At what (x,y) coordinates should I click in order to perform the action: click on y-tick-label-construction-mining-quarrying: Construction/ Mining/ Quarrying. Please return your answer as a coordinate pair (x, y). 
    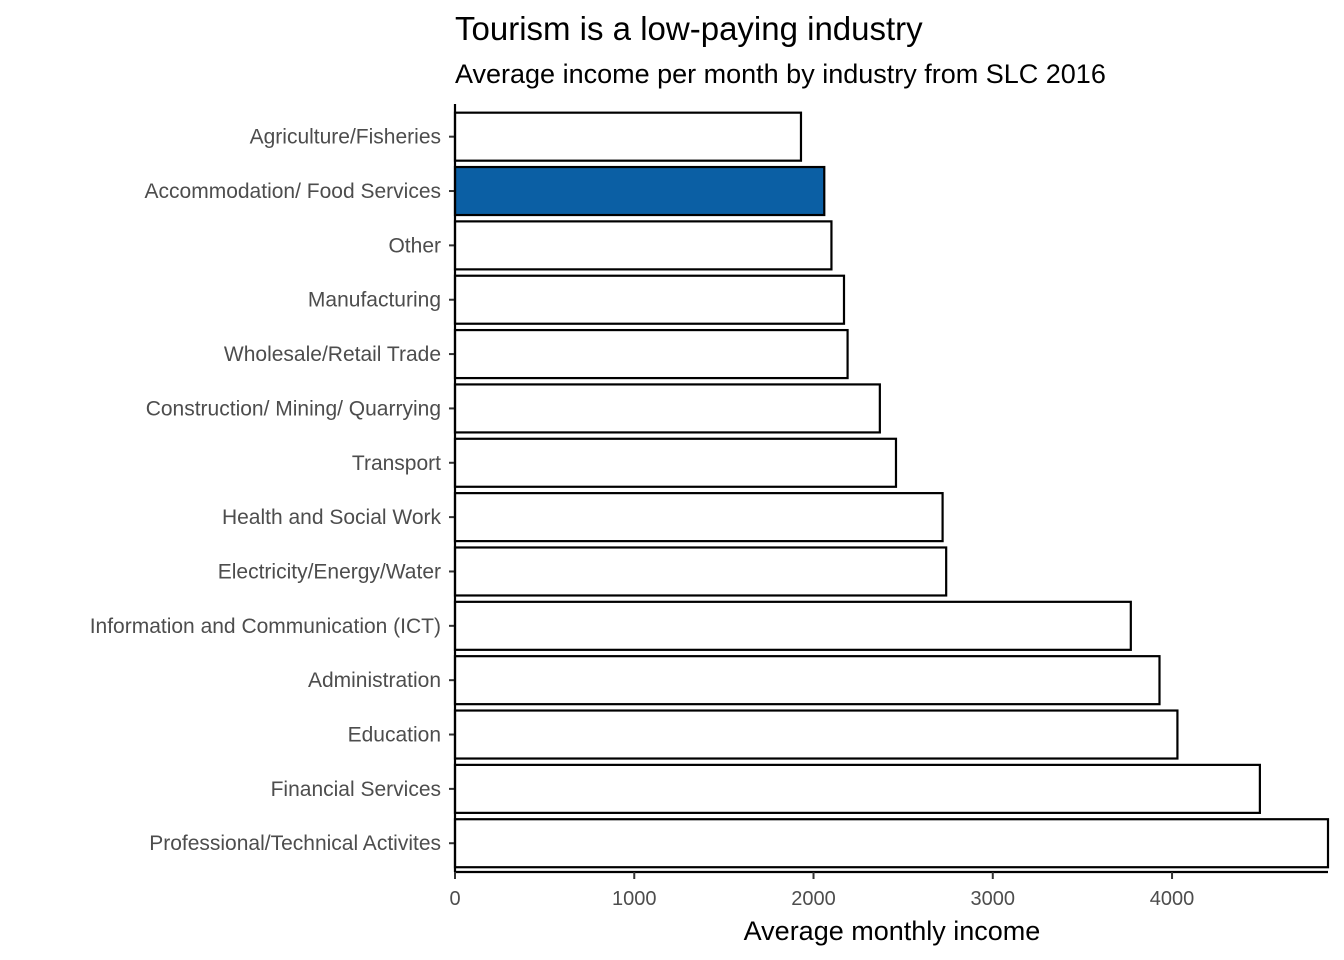
    Looking at the image, I should click on (293, 408).